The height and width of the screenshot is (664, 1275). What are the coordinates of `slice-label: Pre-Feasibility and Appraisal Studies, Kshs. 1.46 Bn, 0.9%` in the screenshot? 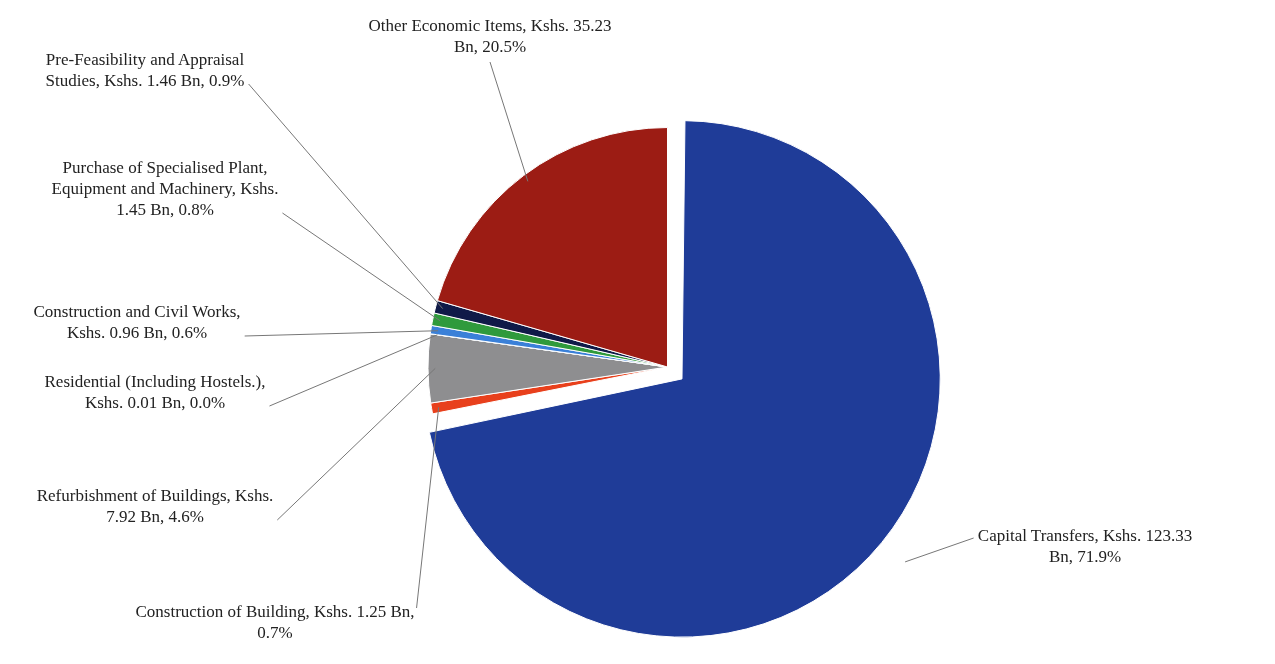 It's located at (145, 69).